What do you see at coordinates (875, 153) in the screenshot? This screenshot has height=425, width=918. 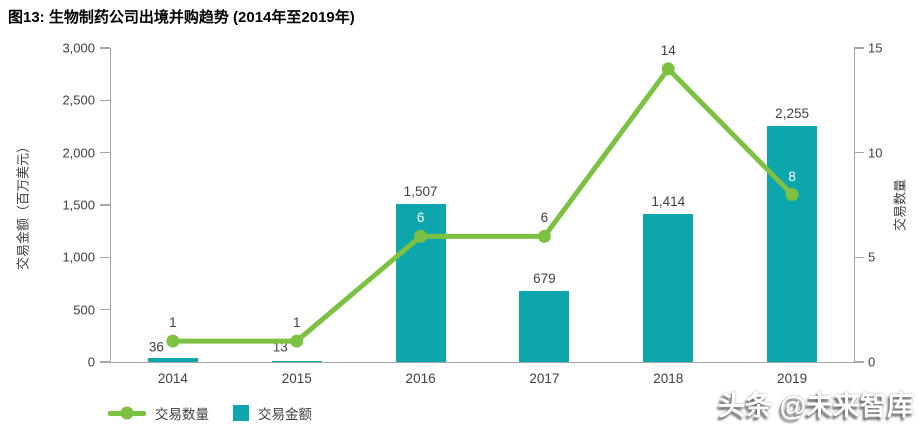 I see `right-axis-tick-label: 10` at bounding box center [875, 153].